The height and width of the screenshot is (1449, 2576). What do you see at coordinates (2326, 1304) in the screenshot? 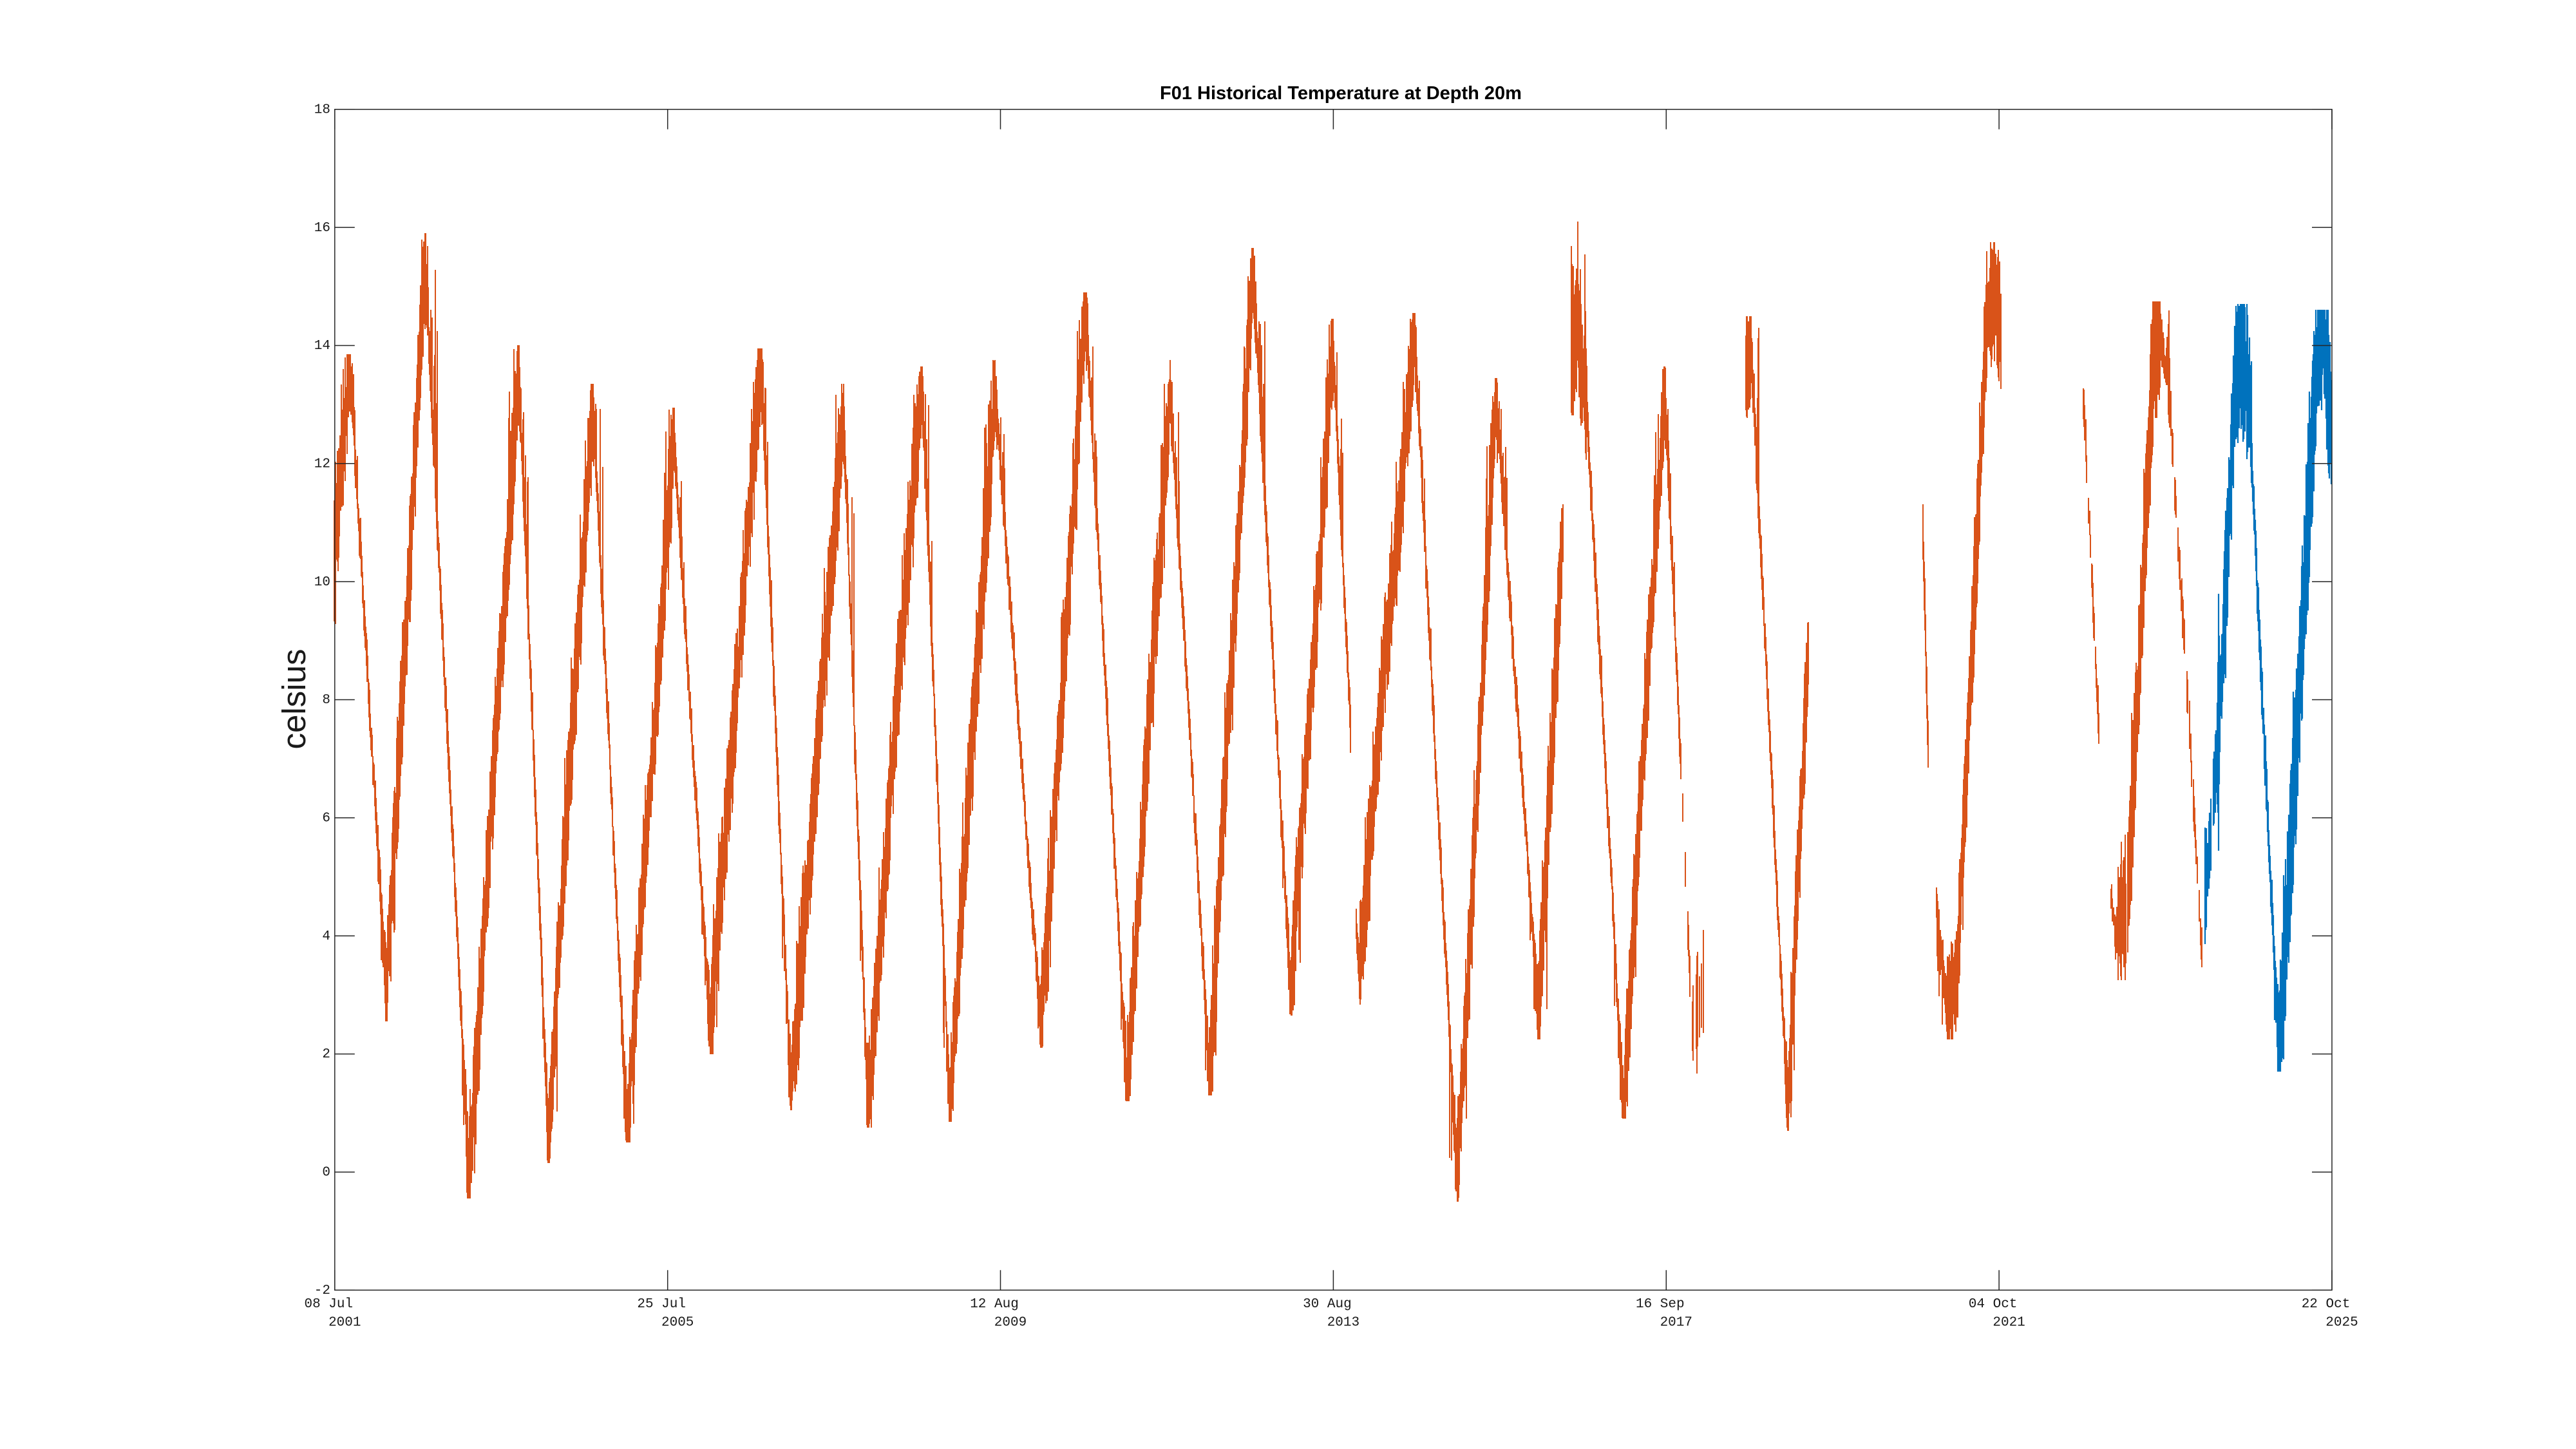
I see `svg-text: 22 Oct` at bounding box center [2326, 1304].